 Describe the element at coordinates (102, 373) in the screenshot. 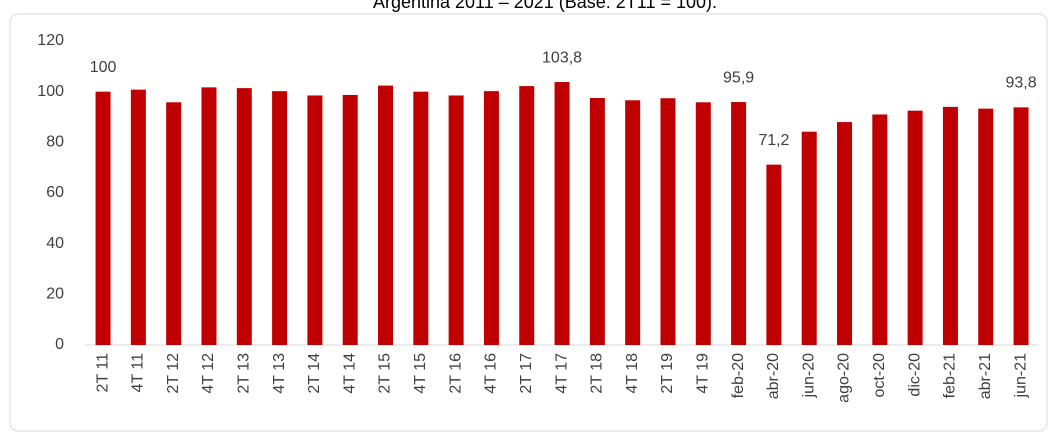

I see `x-tick-label: 2T 11` at that location.